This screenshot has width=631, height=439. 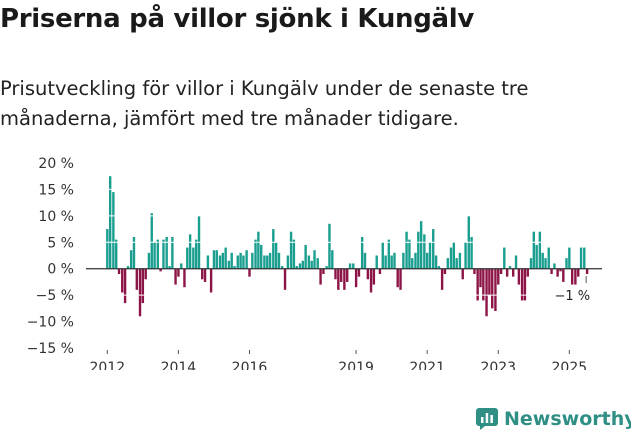 I want to click on y-tick-label: −5 %, so click(x=55, y=296).